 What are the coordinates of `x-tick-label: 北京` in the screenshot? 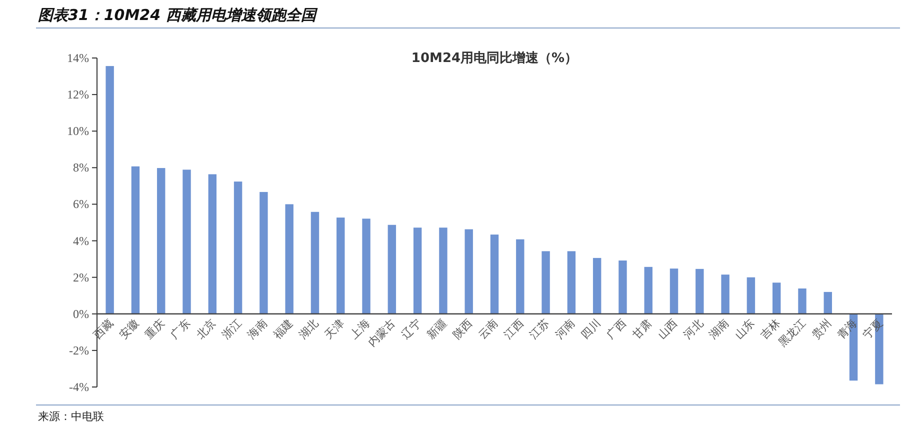 It's located at (206, 329).